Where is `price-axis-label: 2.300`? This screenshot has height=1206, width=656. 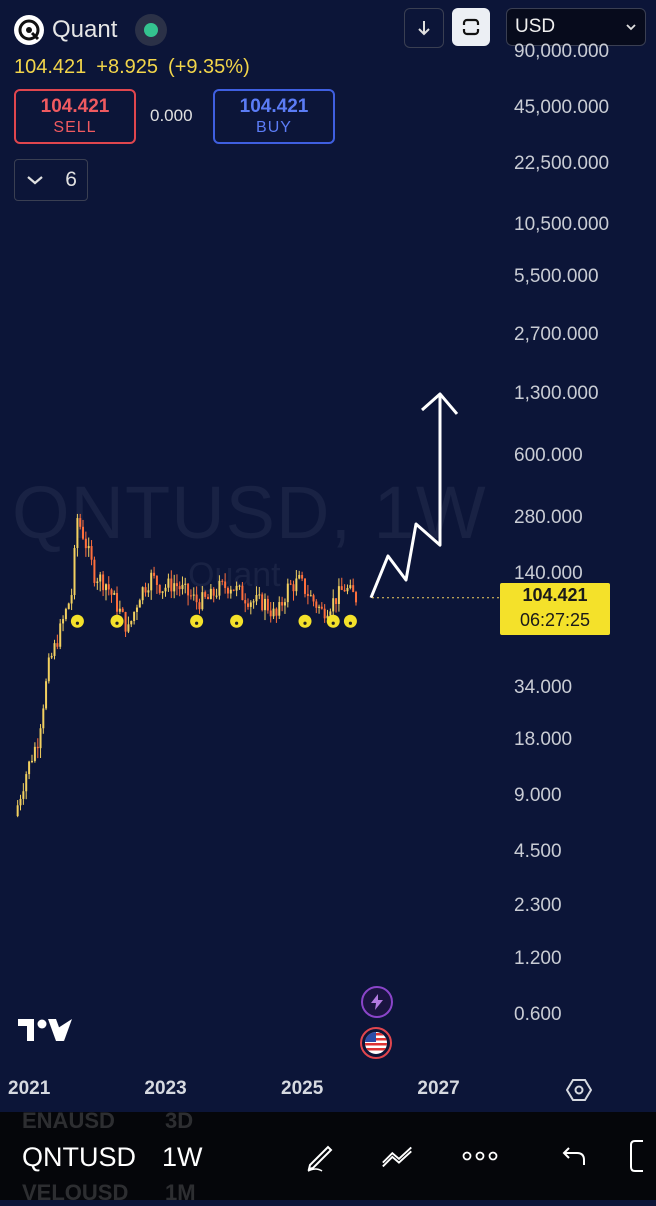 price-axis-label: 2.300 is located at coordinates (538, 905).